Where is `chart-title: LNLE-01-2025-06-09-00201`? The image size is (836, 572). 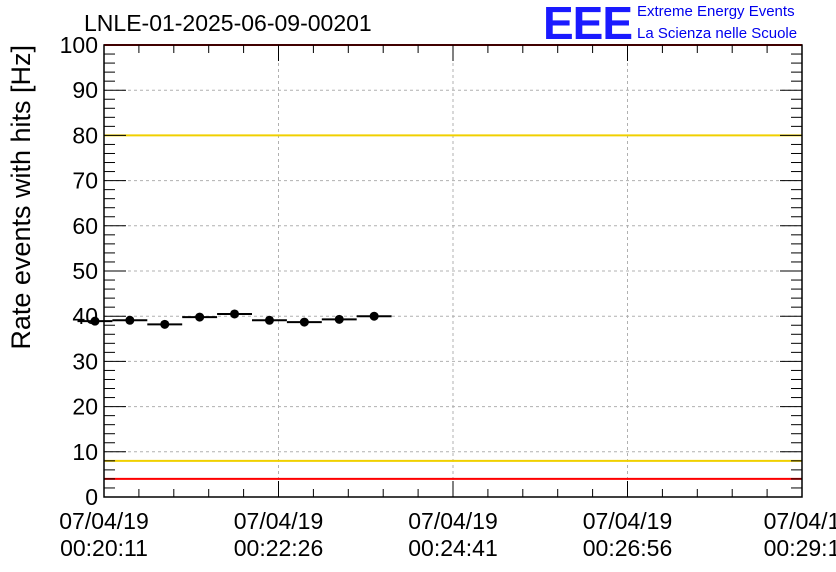
chart-title: LNLE-01-2025-06-09-00201 is located at coordinates (228, 23).